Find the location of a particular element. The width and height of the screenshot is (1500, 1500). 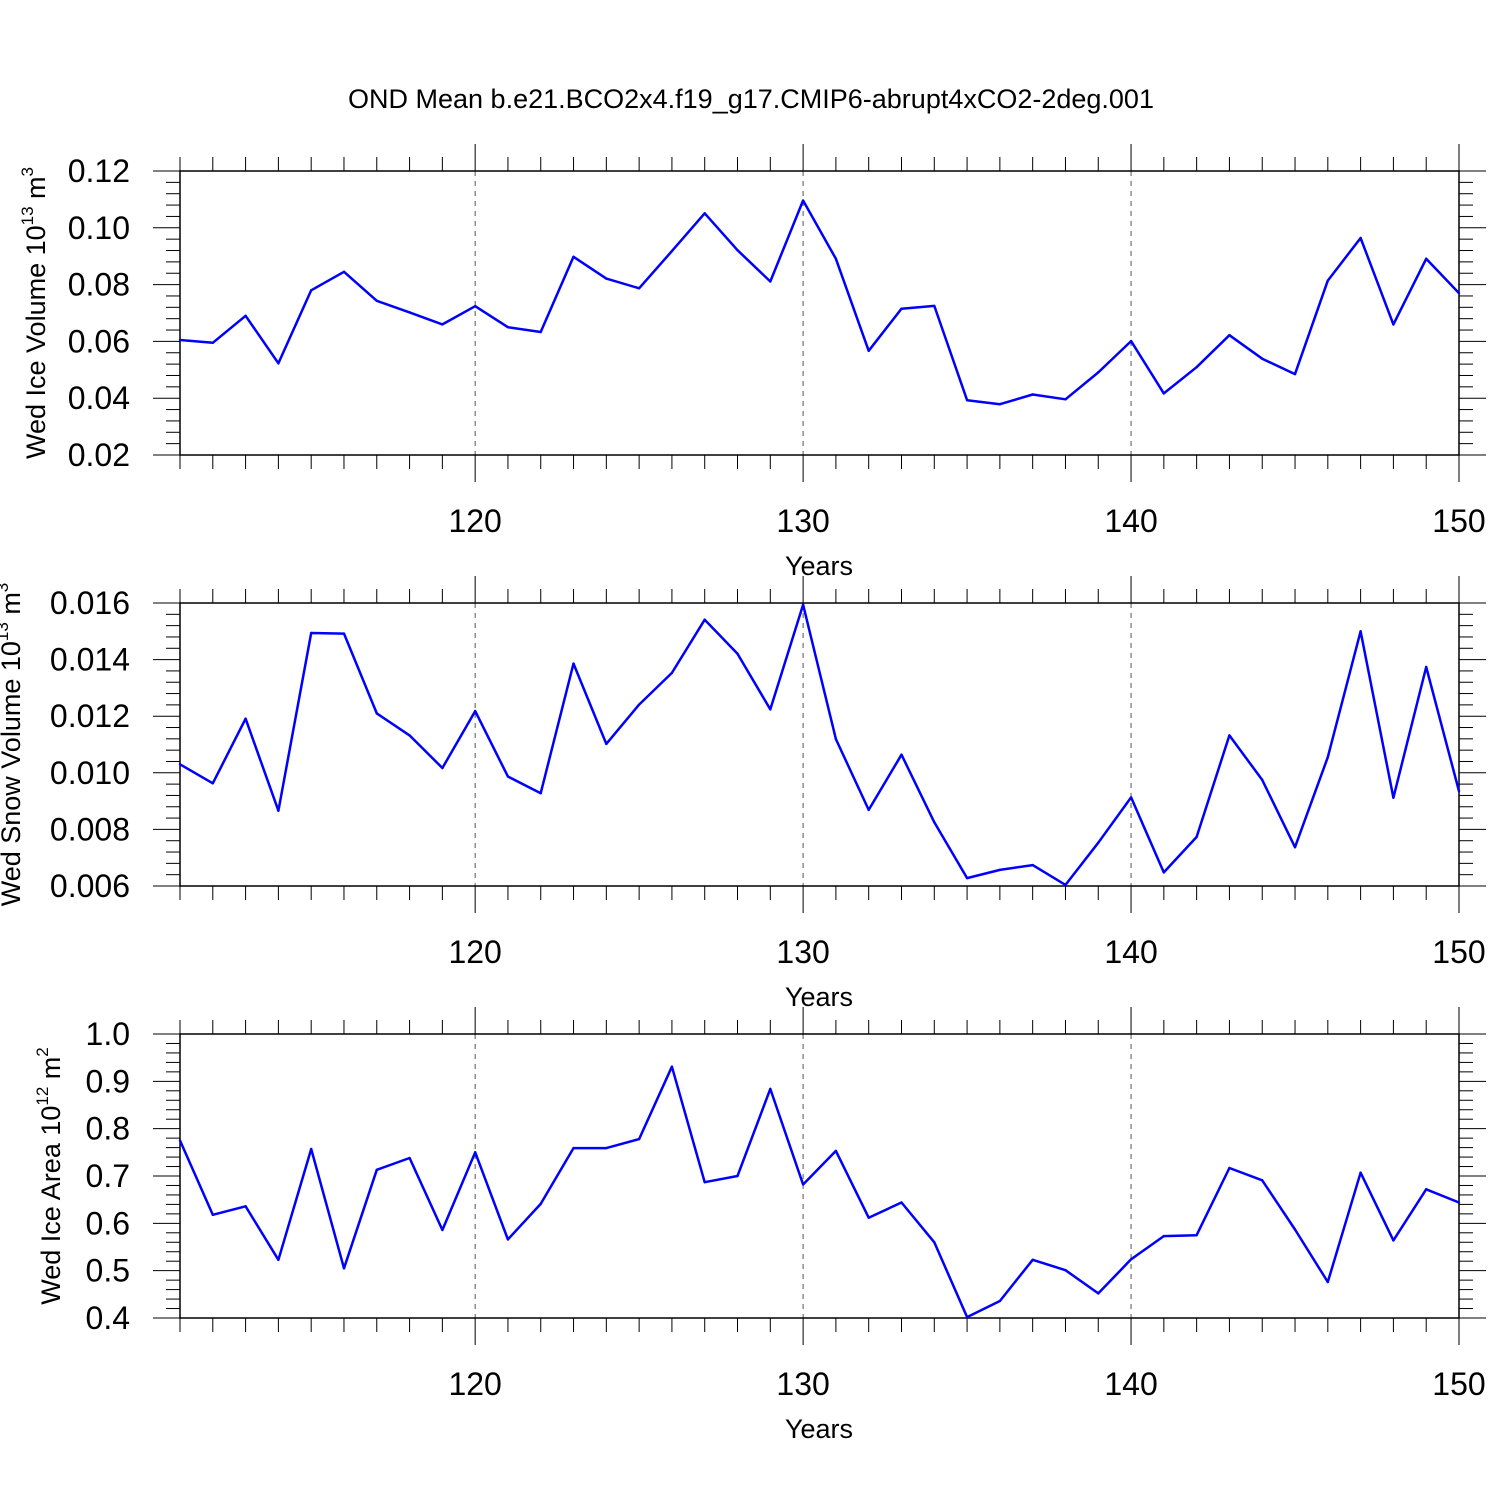

y-tick-label: 1.0 is located at coordinates (108, 1034).